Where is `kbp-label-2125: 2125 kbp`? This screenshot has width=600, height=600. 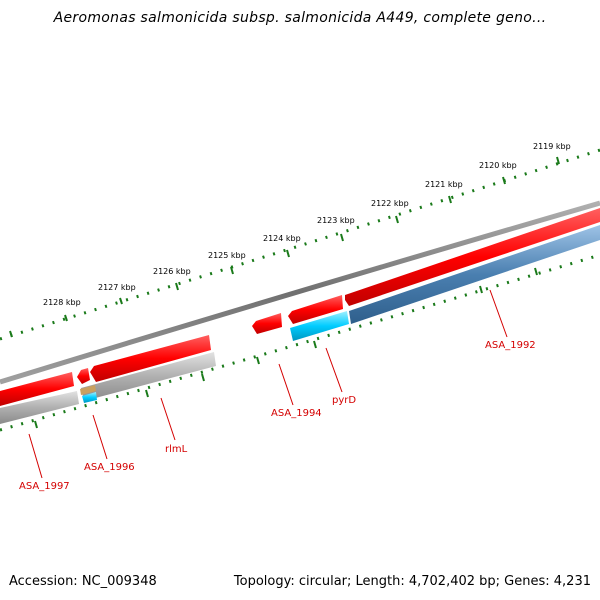 kbp-label-2125: 2125 kbp is located at coordinates (227, 255).